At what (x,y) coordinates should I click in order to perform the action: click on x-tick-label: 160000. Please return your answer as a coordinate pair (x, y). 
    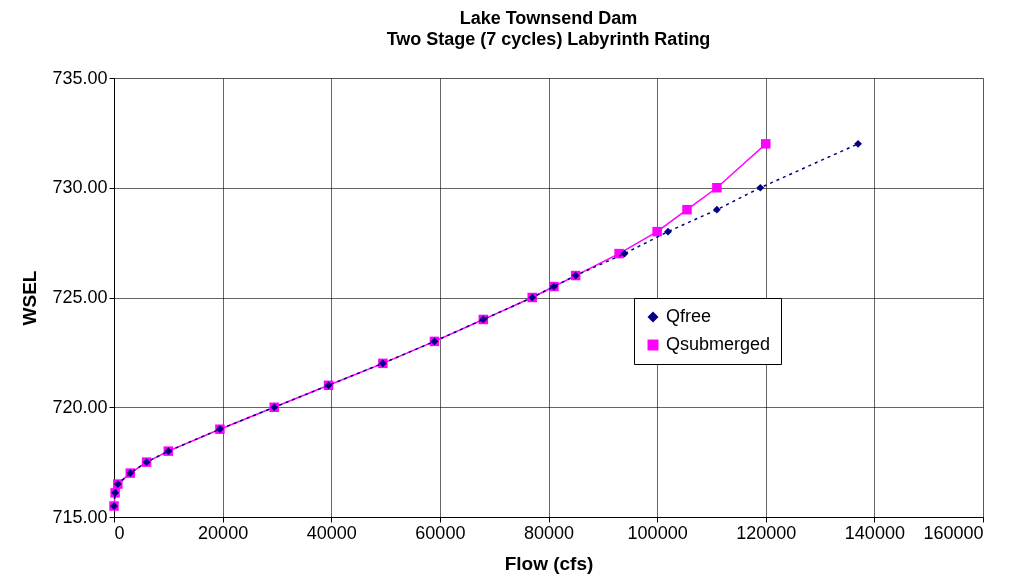
    Looking at the image, I should click on (953, 532).